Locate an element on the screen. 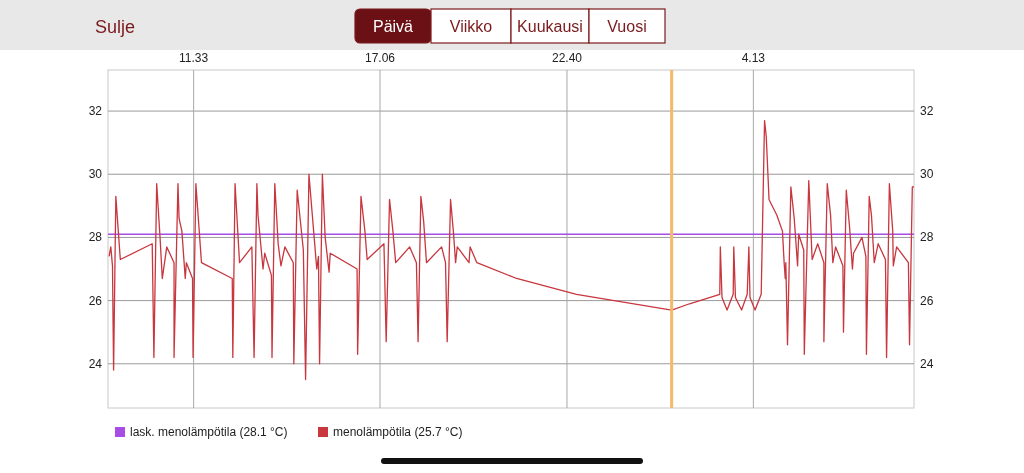 This screenshot has width=1024, height=473. y-tick-label: 32 is located at coordinates (95, 111).